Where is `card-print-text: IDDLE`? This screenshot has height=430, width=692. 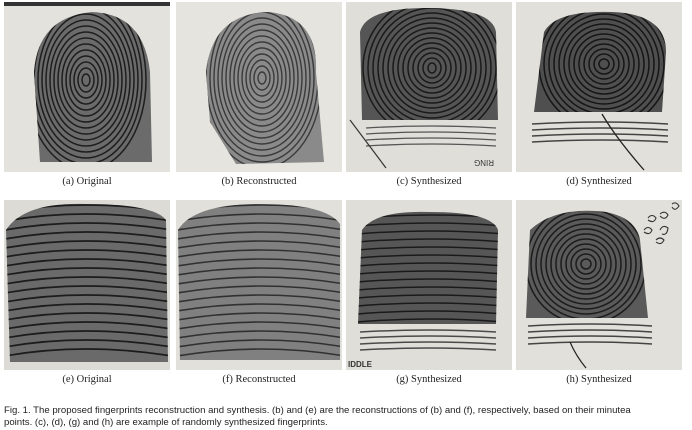 card-print-text: IDDLE is located at coordinates (360, 364).